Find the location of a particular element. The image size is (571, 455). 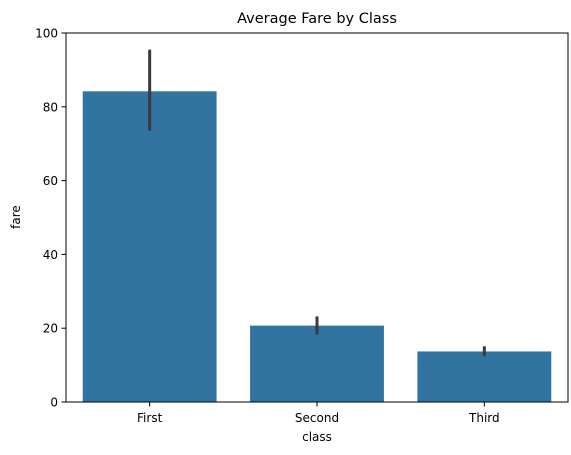

y-tick-label: 40 is located at coordinates (50, 255).